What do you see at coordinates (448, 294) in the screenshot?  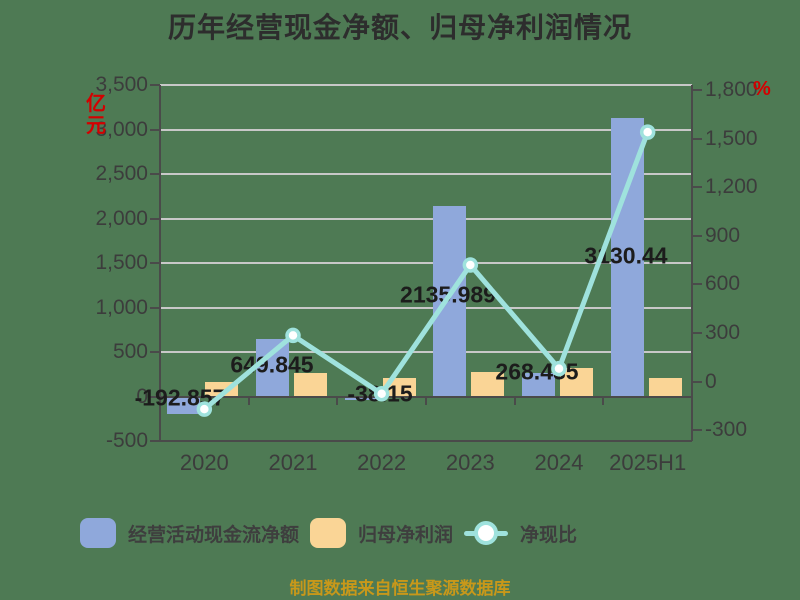 I see `bar-value-label: 2135.989` at bounding box center [448, 294].